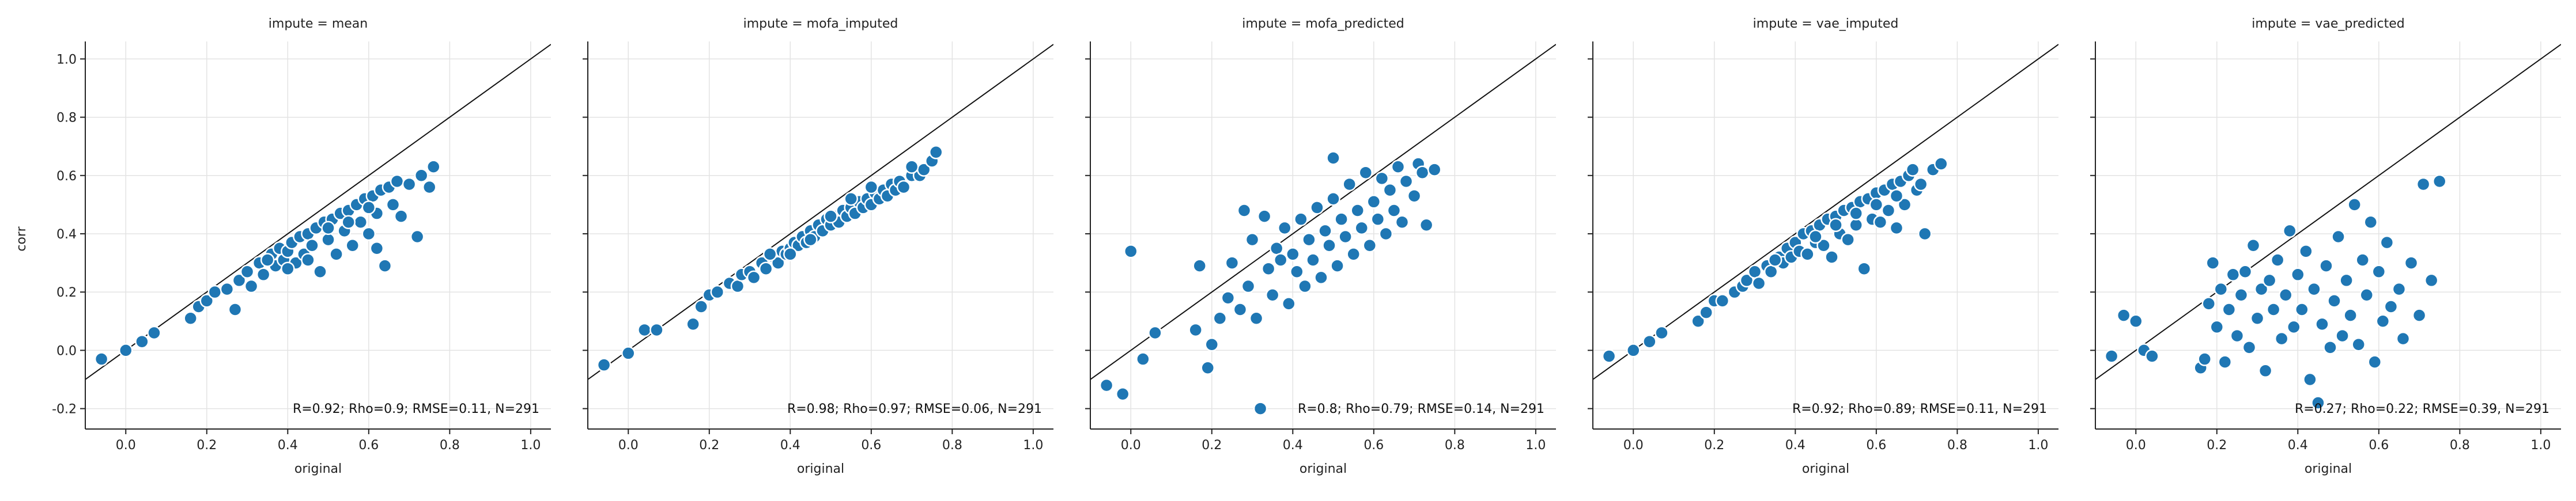 The height and width of the screenshot is (501, 2576). What do you see at coordinates (66, 293) in the screenshot?
I see `y-tick-label: 0.2` at bounding box center [66, 293].